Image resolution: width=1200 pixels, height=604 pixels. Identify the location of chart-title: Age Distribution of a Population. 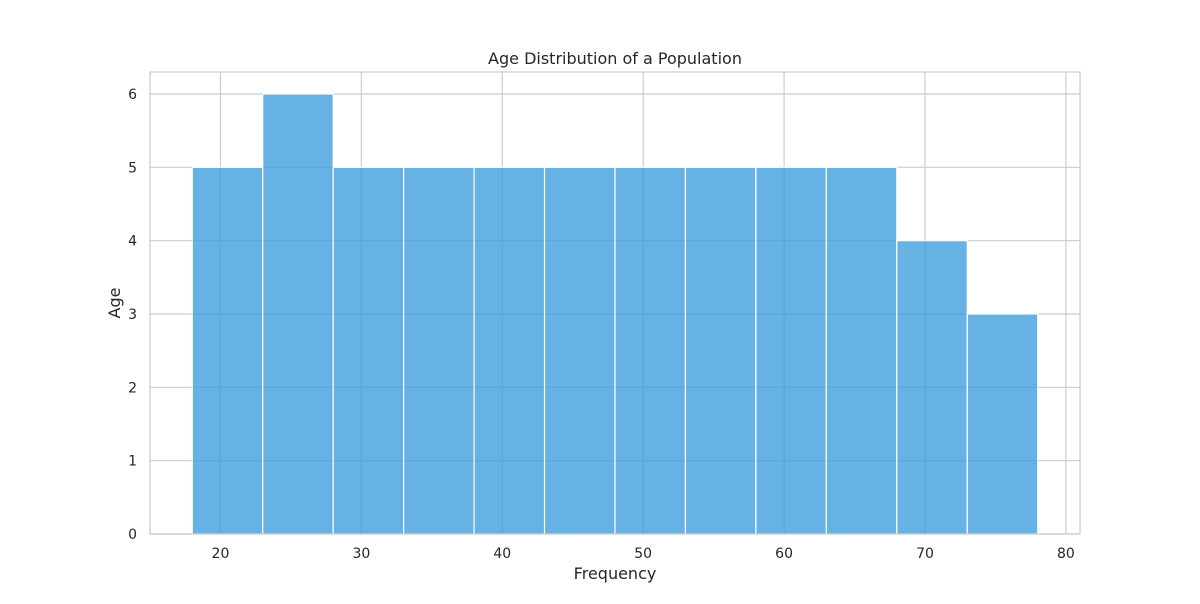
(615, 58).